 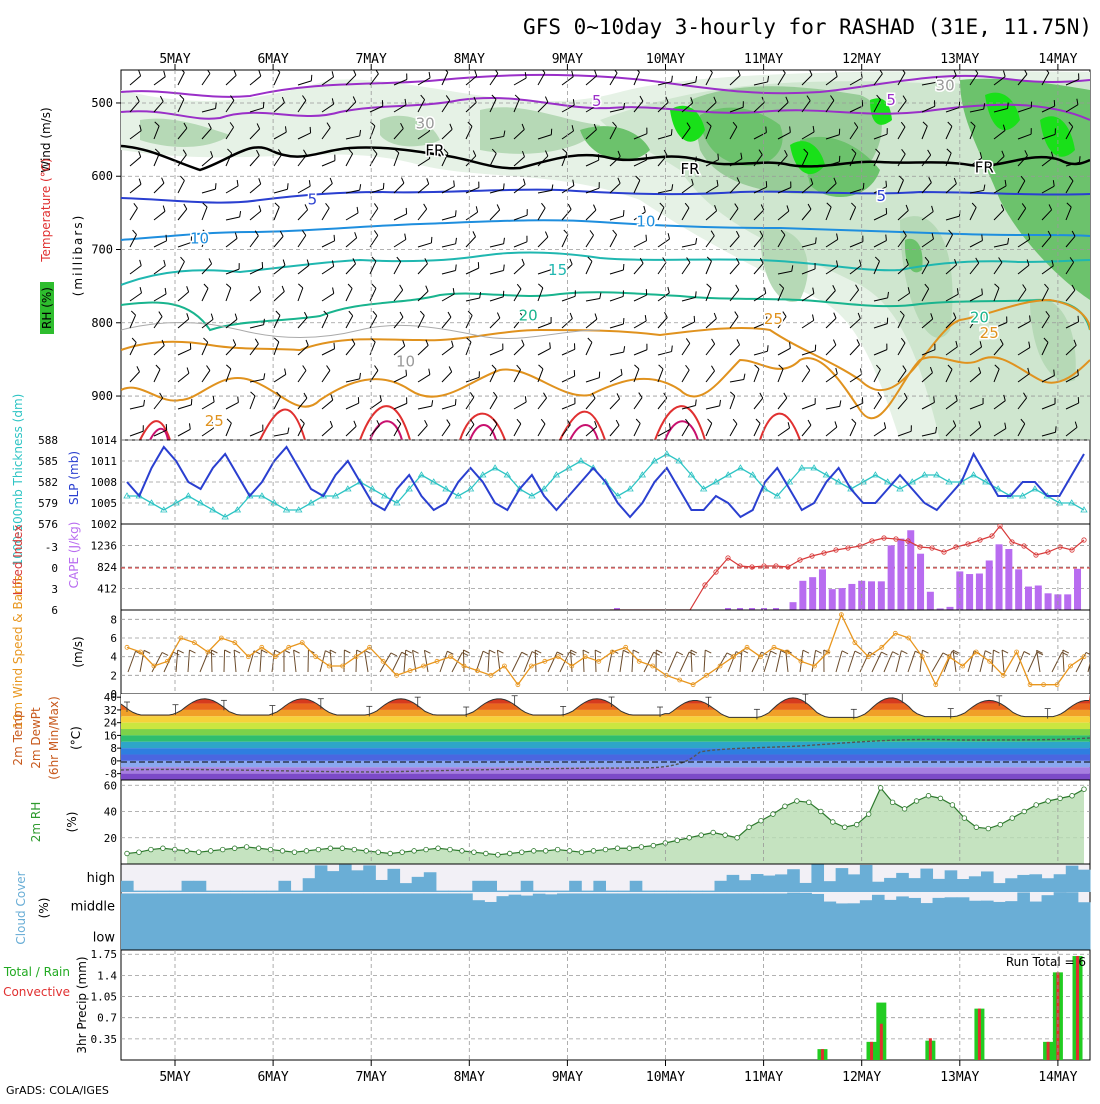 I want to click on temp2m-tick-label: 16, so click(x=110, y=735).